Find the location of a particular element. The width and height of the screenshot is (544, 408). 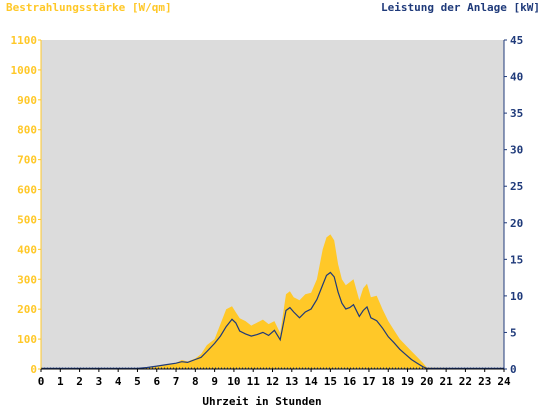

left-tick-label: 600 is located at coordinates (27, 190).